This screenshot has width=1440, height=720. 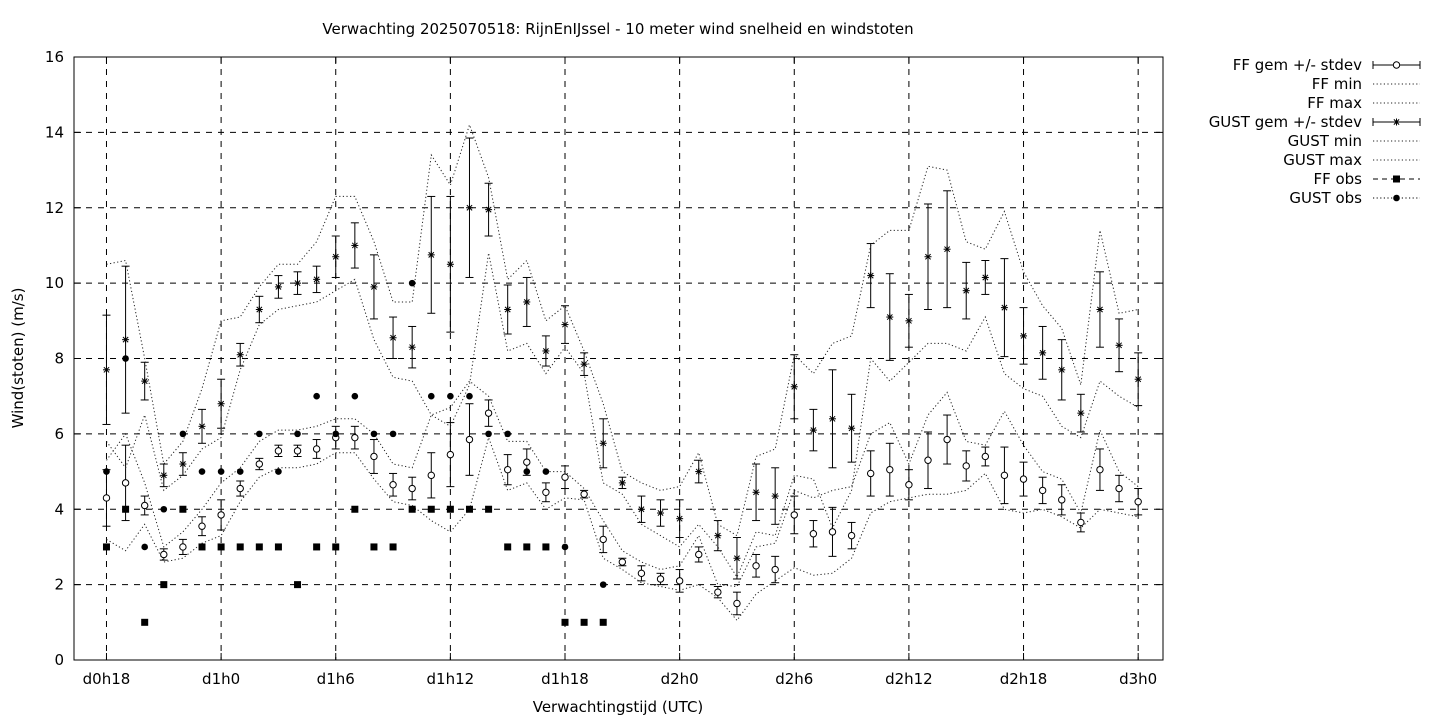 What do you see at coordinates (59, 660) in the screenshot?
I see `y-tick-label: 0` at bounding box center [59, 660].